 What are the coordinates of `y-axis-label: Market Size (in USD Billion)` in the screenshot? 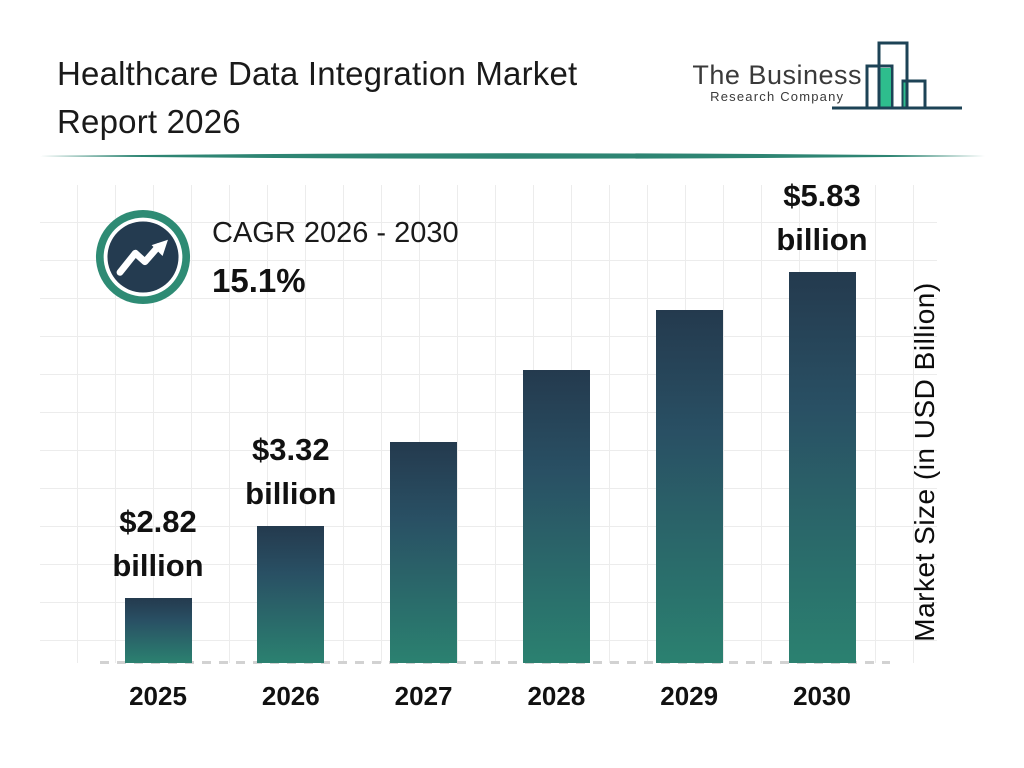 It's located at (924, 462).